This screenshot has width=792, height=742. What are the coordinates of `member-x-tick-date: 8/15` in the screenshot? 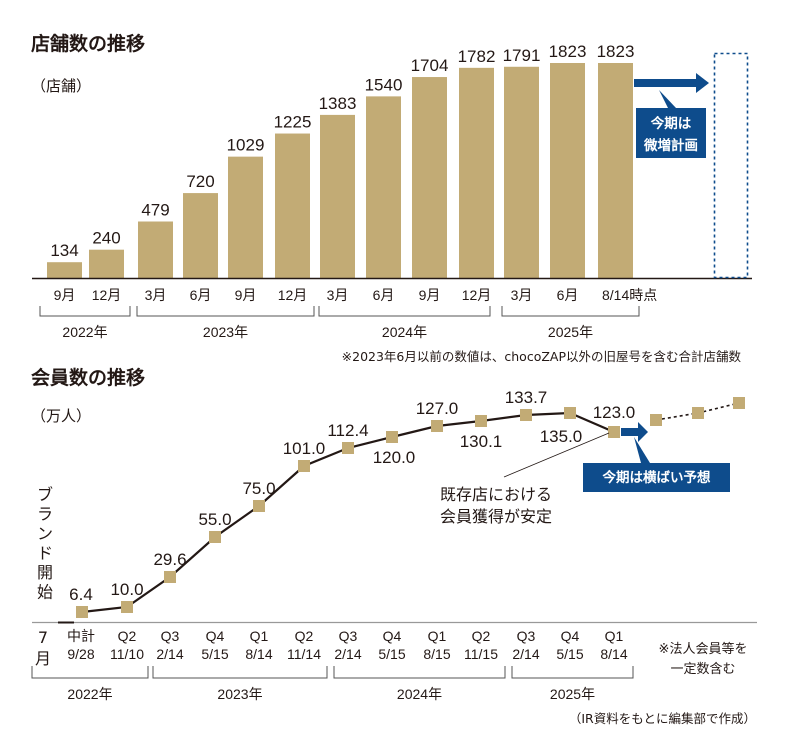 It's located at (436, 654).